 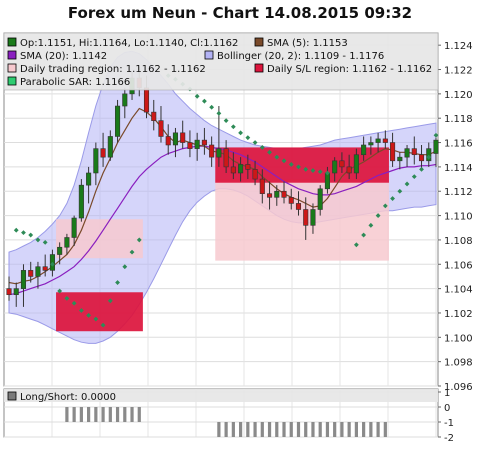 I want to click on y-tick-label: 1.112, so click(x=458, y=192).